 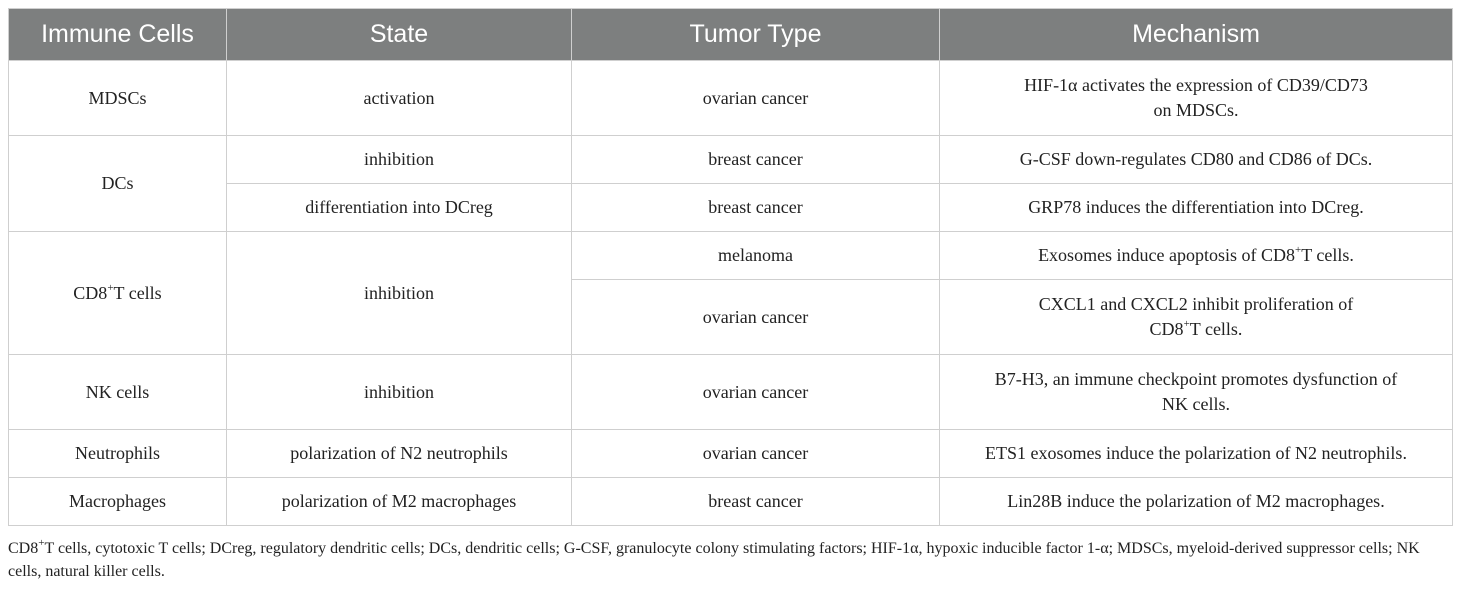 What do you see at coordinates (399, 453) in the screenshot?
I see `cell-state: polarization of N2 neutrophils` at bounding box center [399, 453].